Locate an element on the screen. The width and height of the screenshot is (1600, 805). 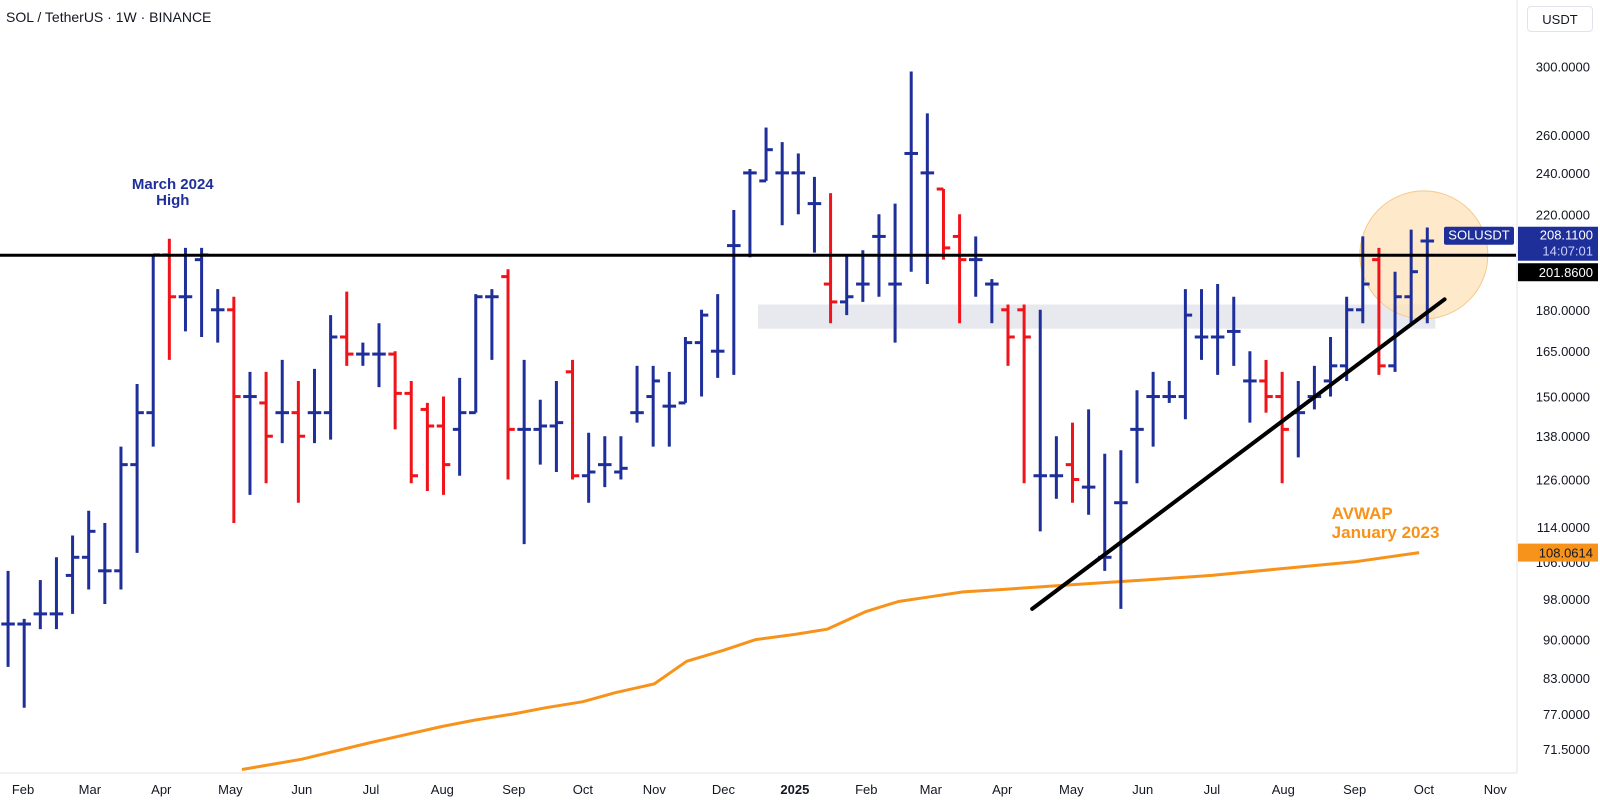
y-tick-label: 300.0000 is located at coordinates (1563, 67).